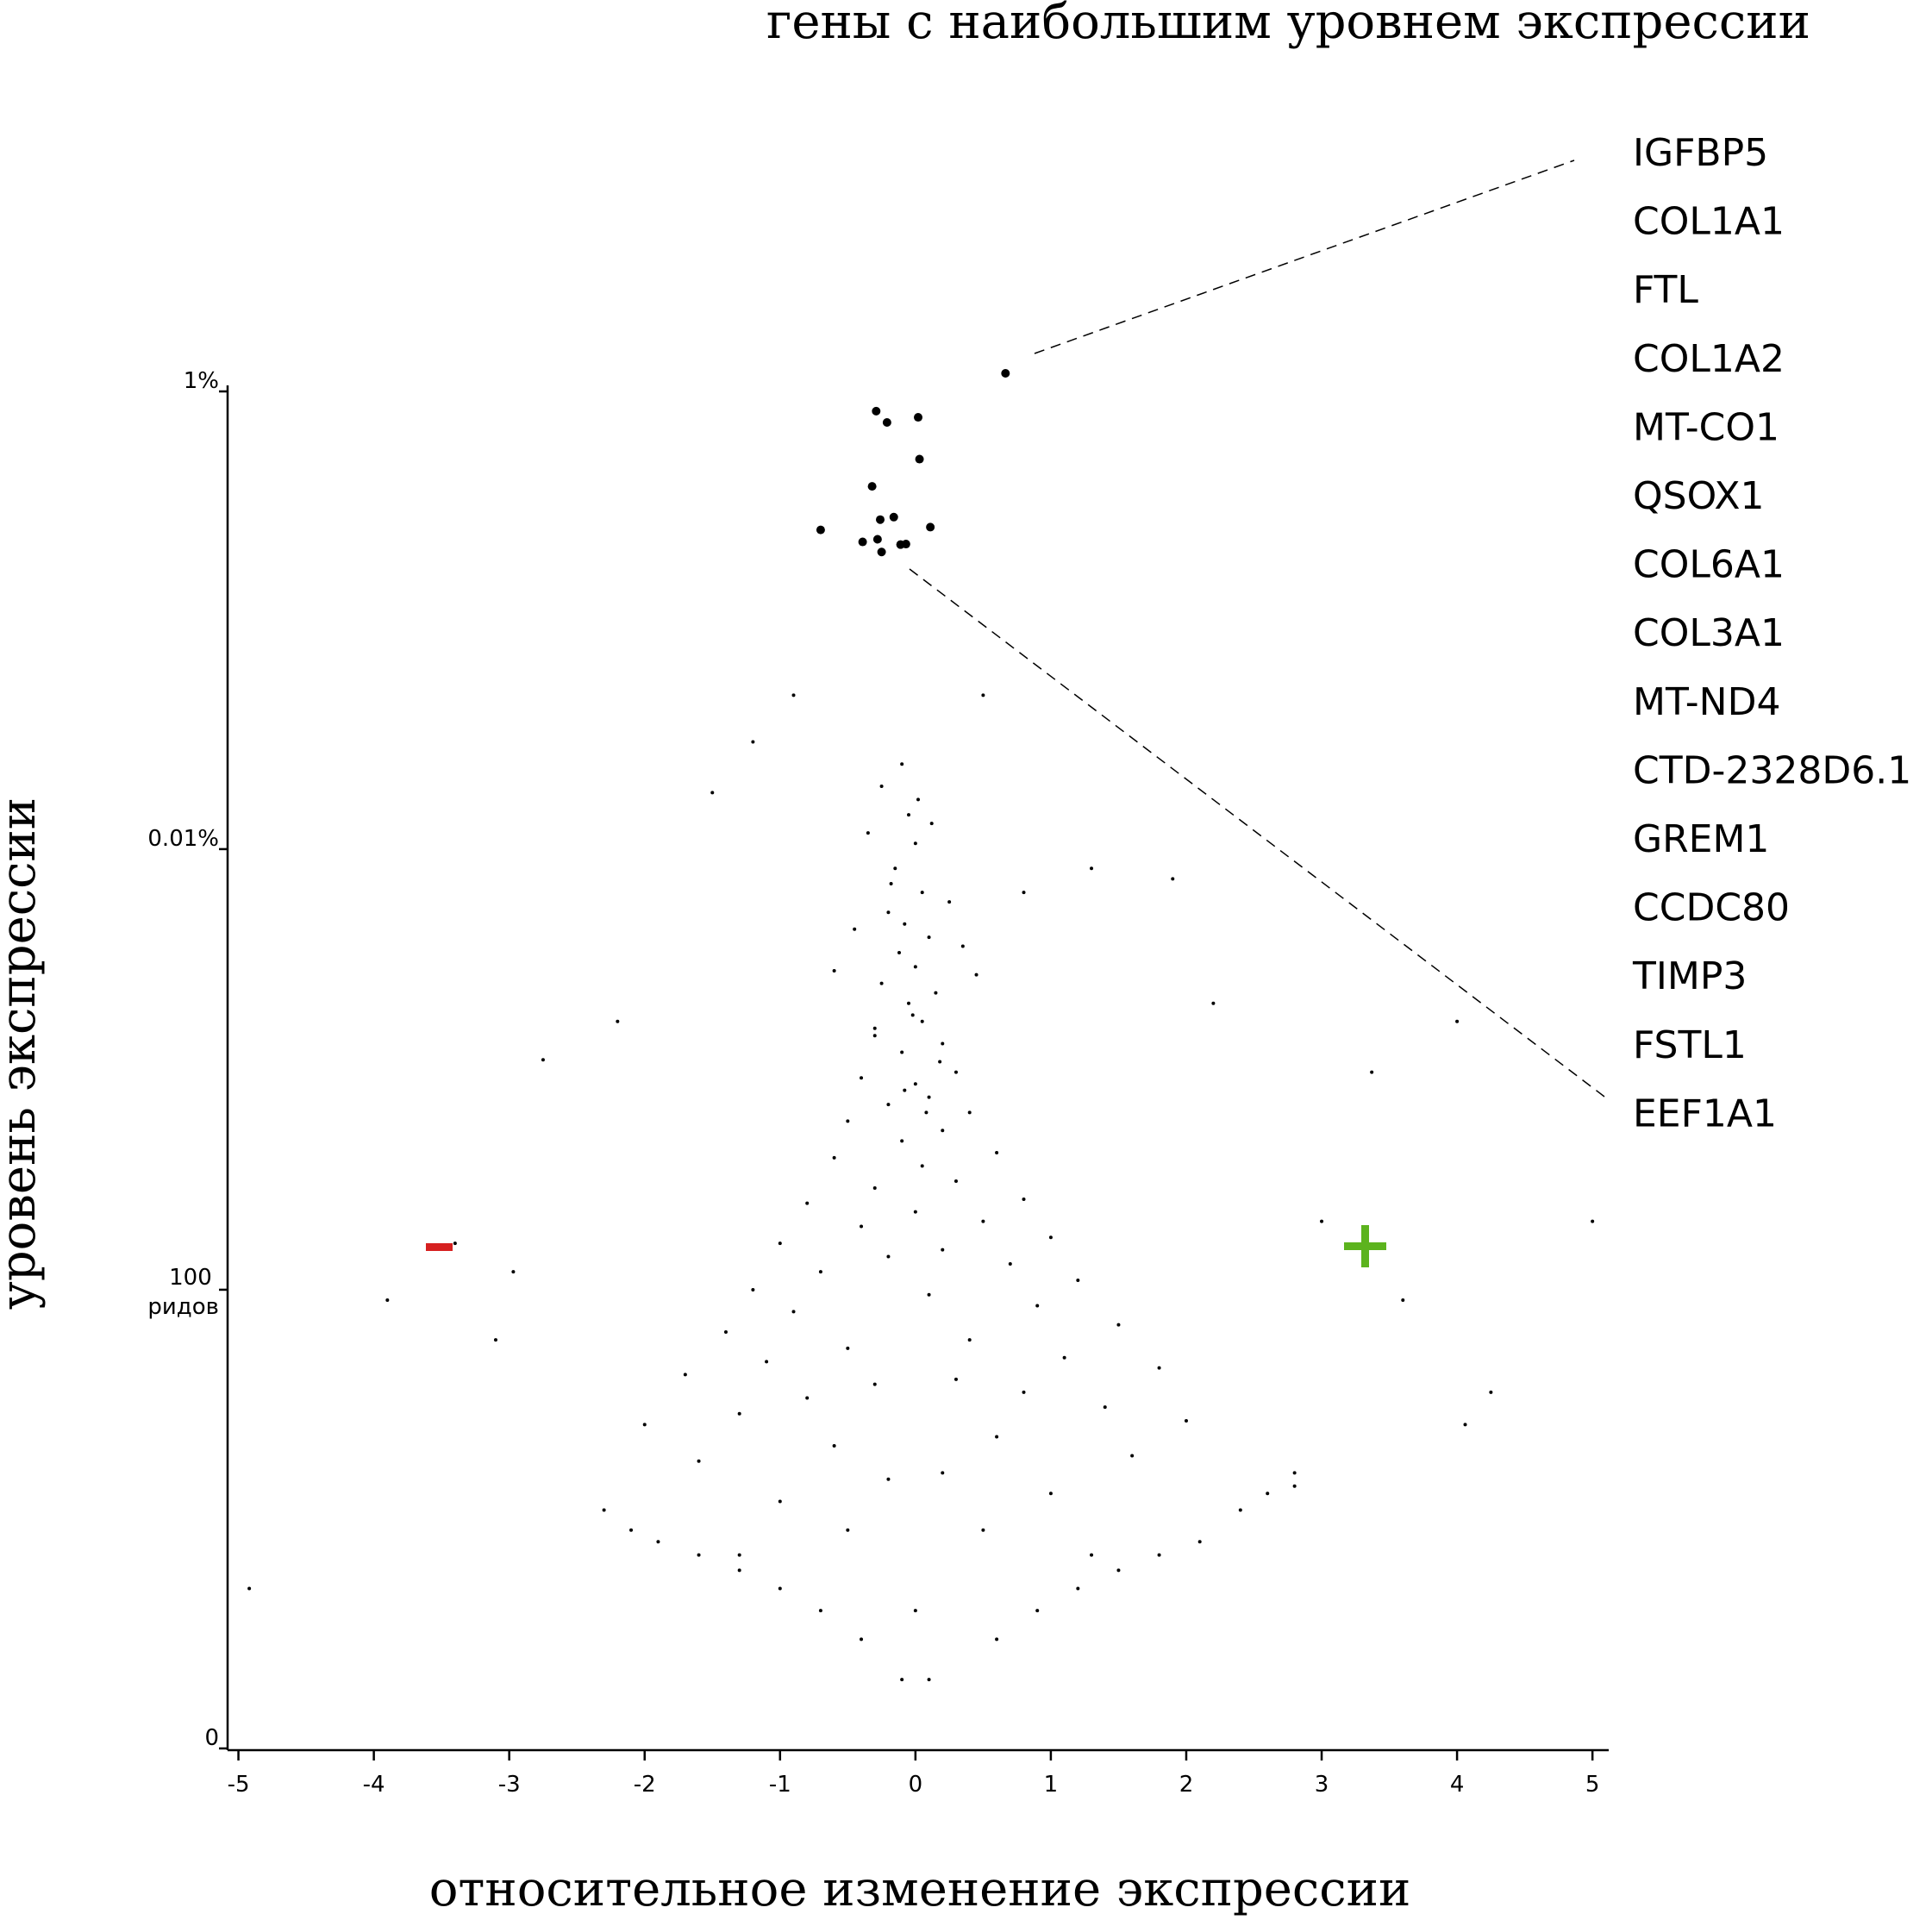 The height and width of the screenshot is (1920, 1932). I want to click on gene-label: QSOX1, so click(1699, 496).